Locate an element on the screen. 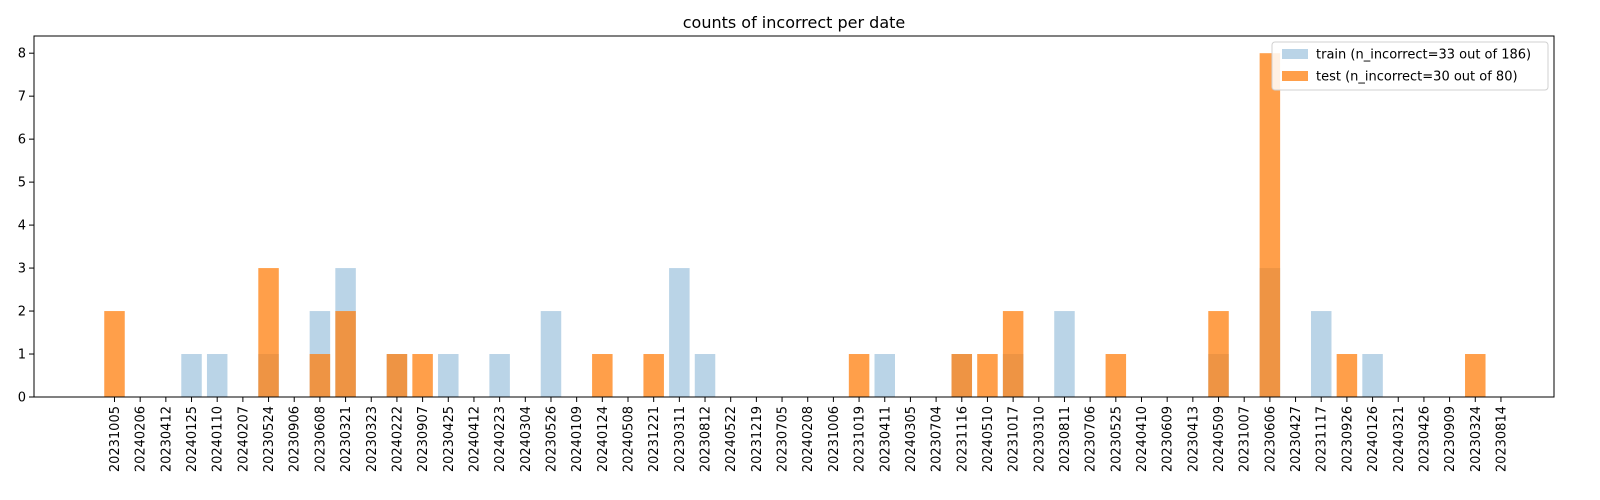  x-tick-label: 20230411 is located at coordinates (885, 439).